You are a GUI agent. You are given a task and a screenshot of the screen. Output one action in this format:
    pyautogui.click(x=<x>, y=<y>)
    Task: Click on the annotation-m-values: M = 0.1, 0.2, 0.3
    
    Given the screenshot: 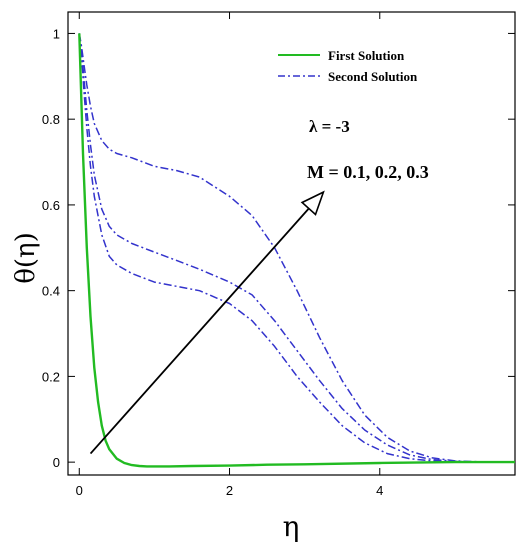 What is the action you would take?
    pyautogui.click(x=368, y=172)
    